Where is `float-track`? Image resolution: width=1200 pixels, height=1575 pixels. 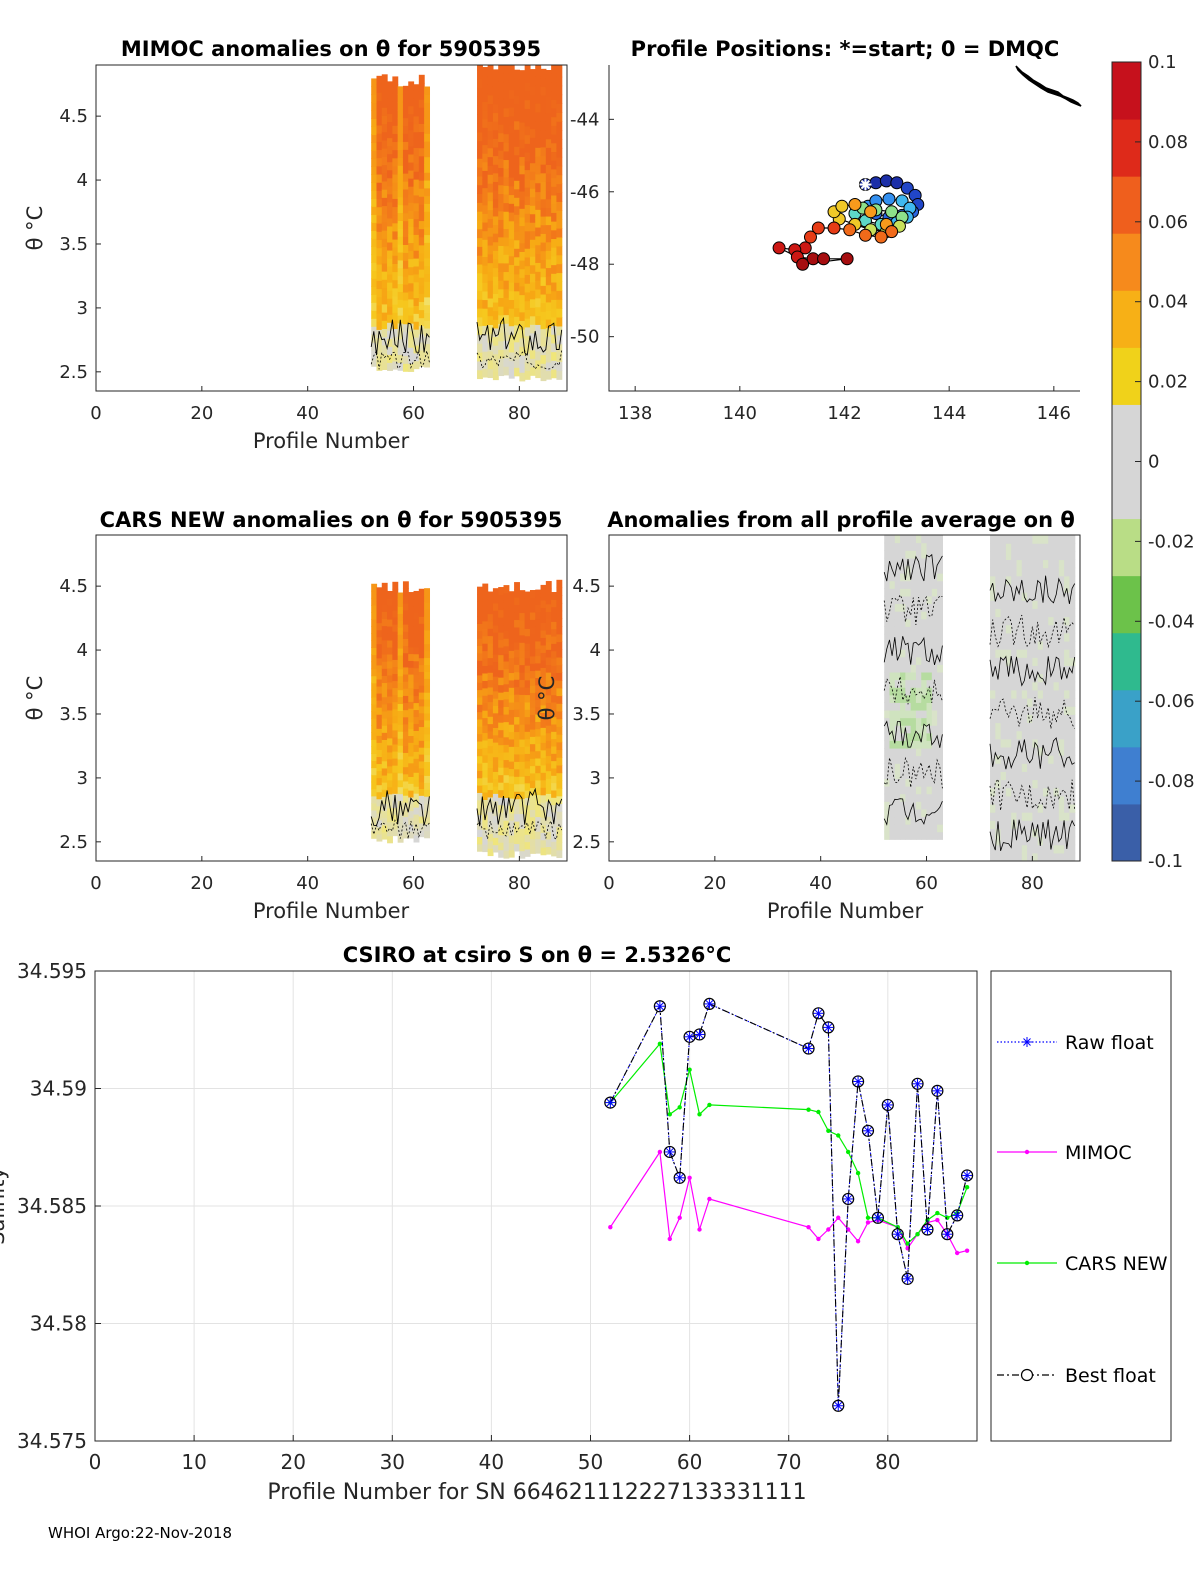 float-track is located at coordinates (848, 222).